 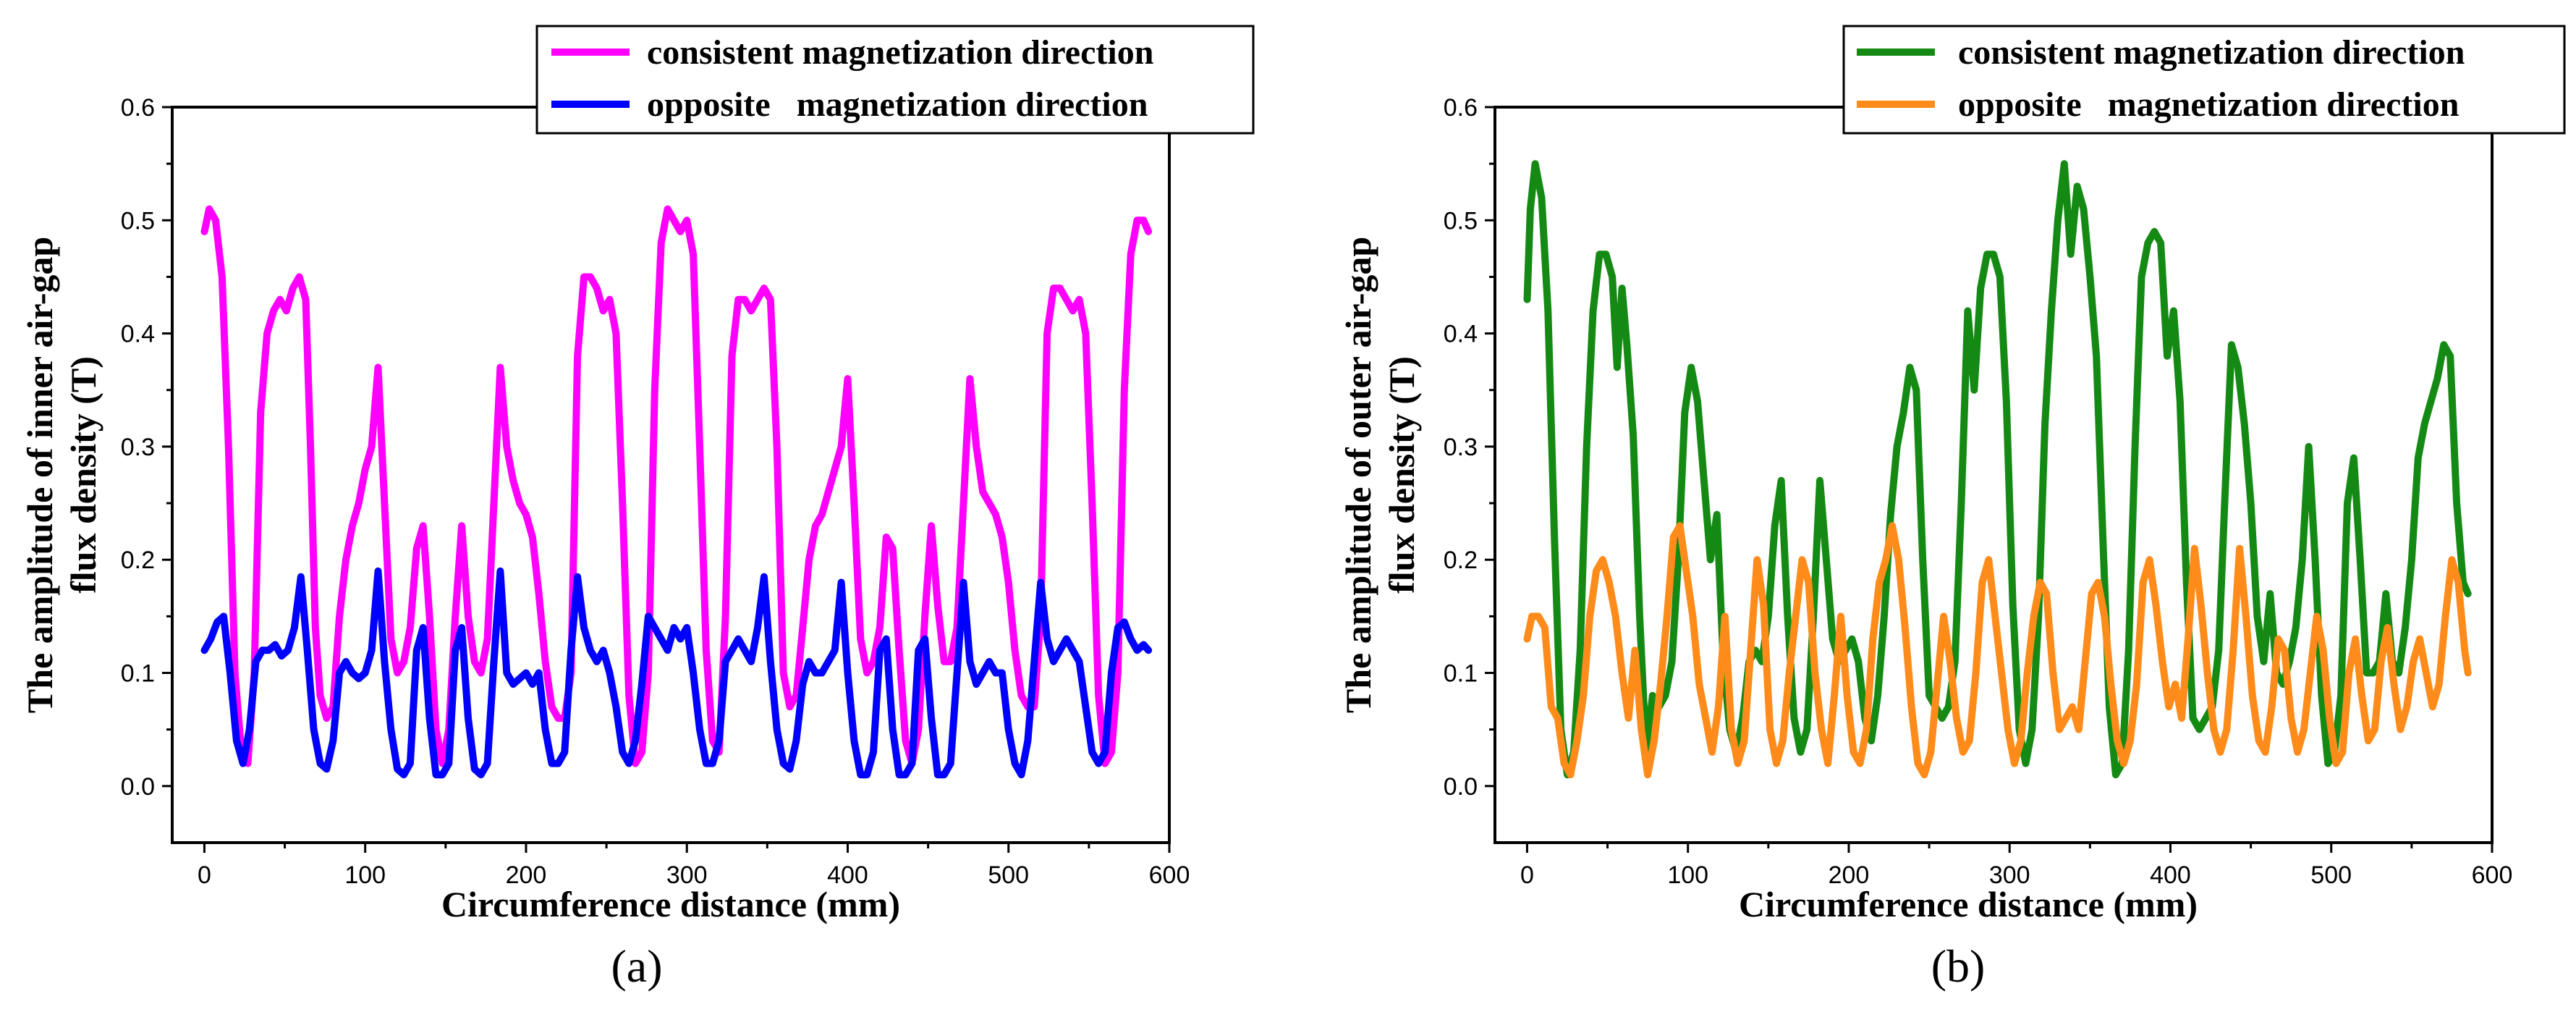 What do you see at coordinates (687, 875) in the screenshot?
I see `x-tick-label-a-300: 300` at bounding box center [687, 875].